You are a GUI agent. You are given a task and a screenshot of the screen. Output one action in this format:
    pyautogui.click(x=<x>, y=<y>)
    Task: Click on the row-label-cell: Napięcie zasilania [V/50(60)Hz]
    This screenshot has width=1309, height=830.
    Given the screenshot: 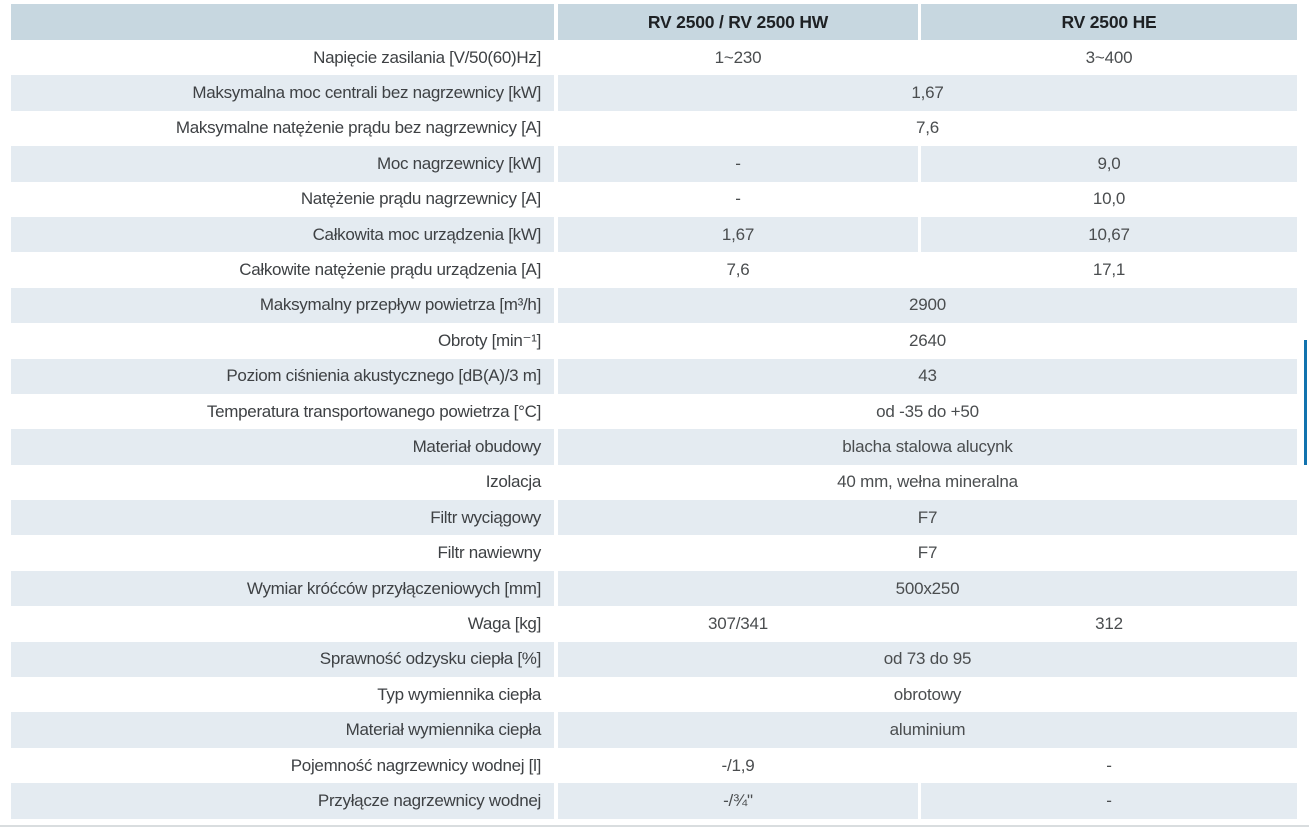 What is the action you would take?
    pyautogui.click(x=282, y=58)
    